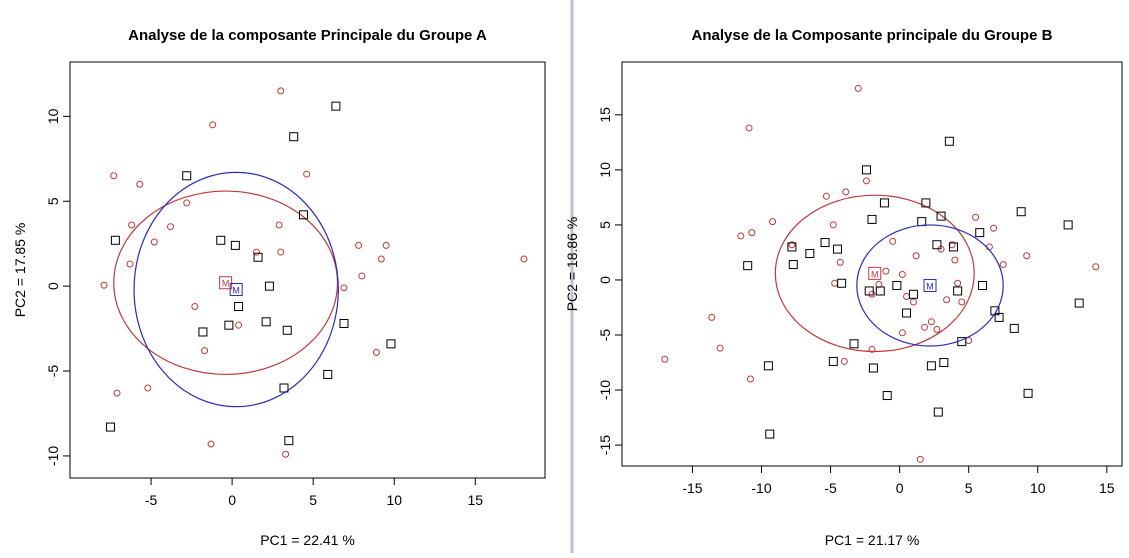 This screenshot has width=1129, height=558. I want to click on x-axis-label: PC1 = 21.17 %, so click(872, 540).